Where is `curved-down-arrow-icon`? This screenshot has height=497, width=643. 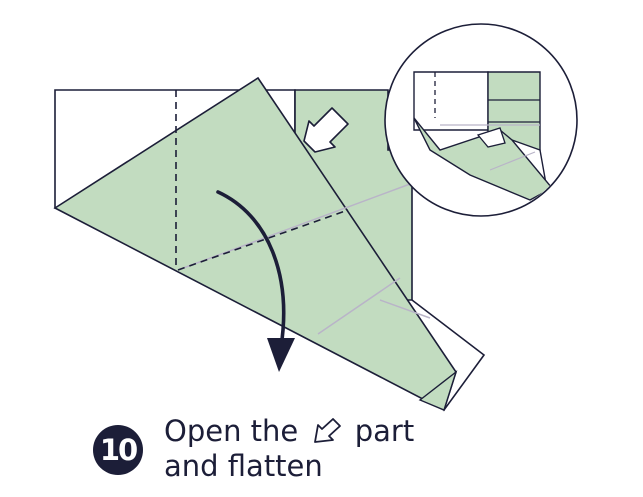 curved-down-arrow-icon is located at coordinates (251, 269).